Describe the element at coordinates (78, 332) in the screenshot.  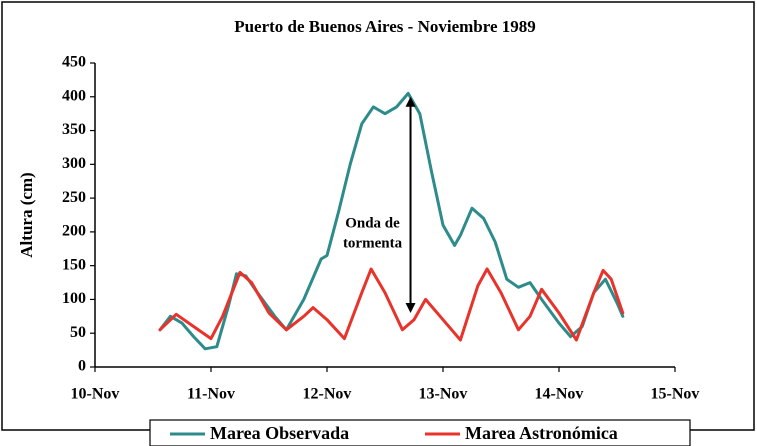
I see `y-tick-label: 50` at that location.